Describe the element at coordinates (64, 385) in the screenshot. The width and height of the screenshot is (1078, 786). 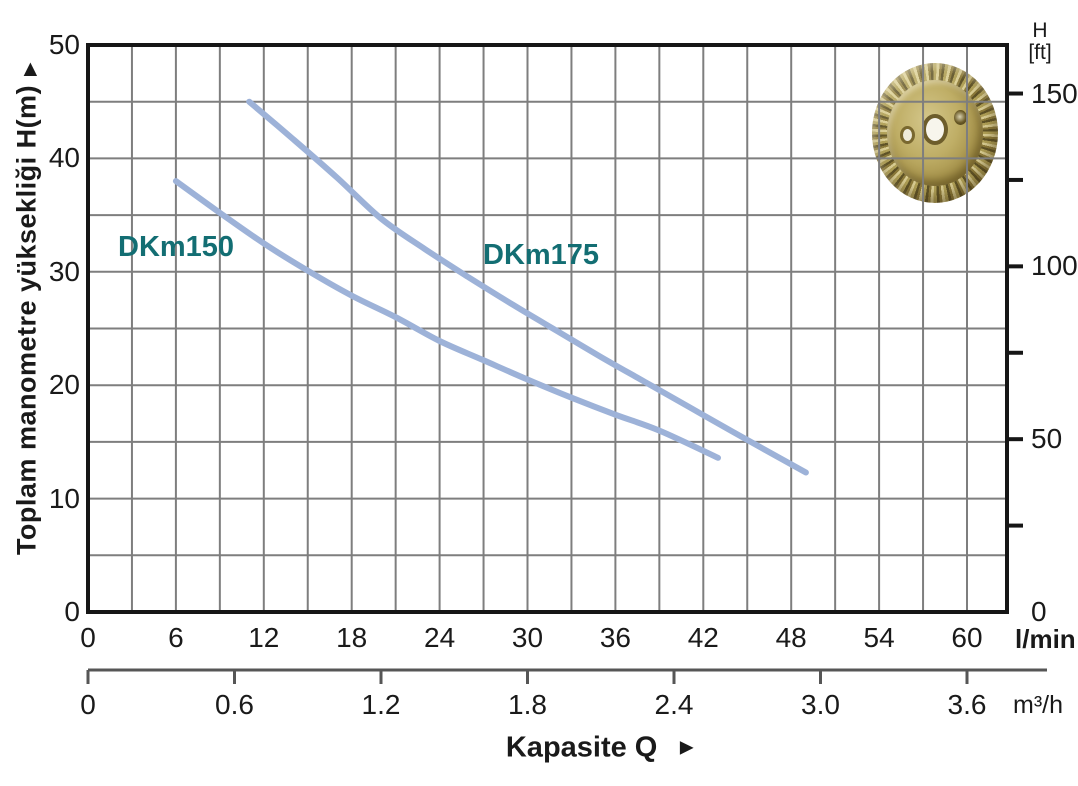
I see `y-left-tick-label: 20` at that location.